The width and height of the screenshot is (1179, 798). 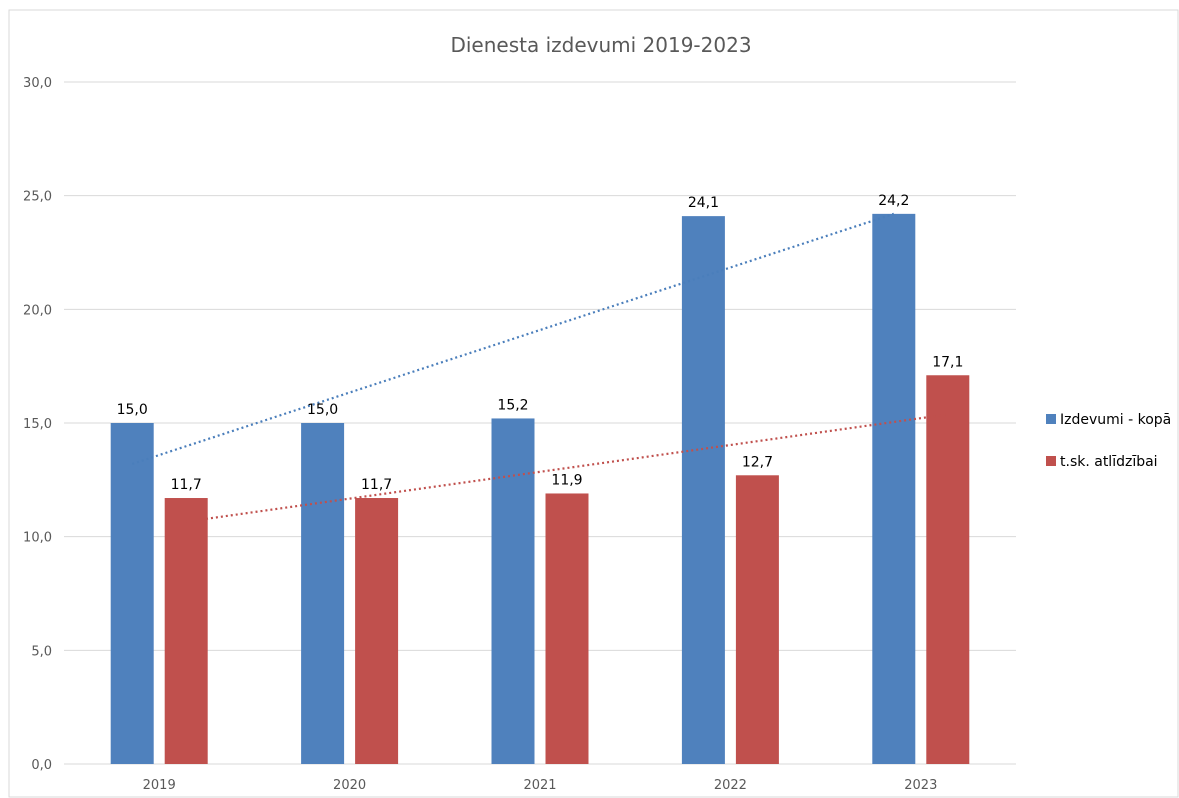 I want to click on y-tick-label: 20,0, so click(x=37, y=310).